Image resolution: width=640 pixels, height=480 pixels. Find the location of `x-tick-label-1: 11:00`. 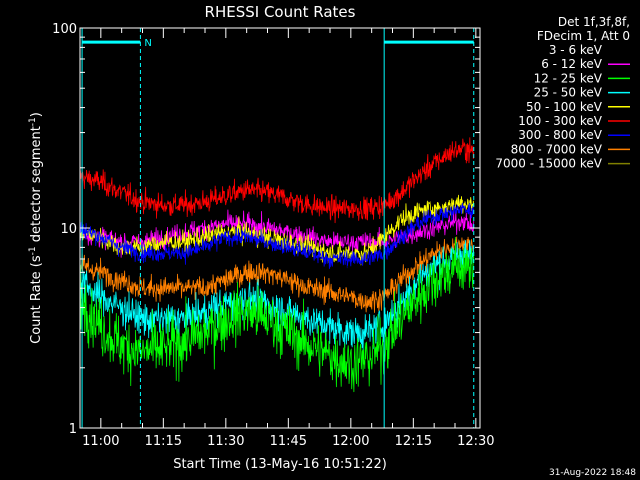

x-tick-label-1: 11:00 is located at coordinates (100, 441).